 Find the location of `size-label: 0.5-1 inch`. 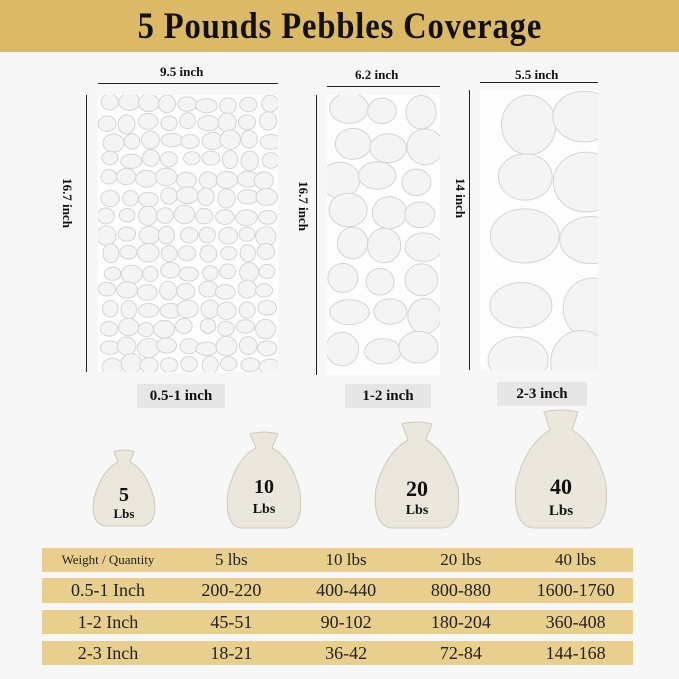

size-label: 0.5-1 inch is located at coordinates (181, 396).